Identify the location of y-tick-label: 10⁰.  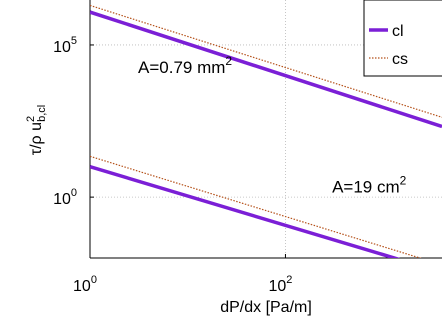
(65, 197).